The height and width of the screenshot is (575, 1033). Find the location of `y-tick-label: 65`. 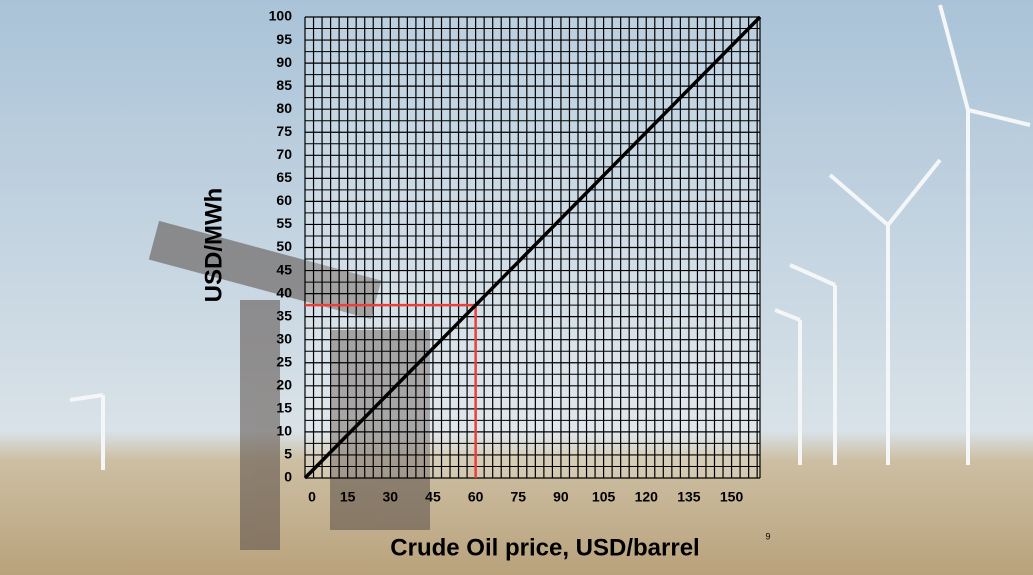

y-tick-label: 65 is located at coordinates (284, 177).